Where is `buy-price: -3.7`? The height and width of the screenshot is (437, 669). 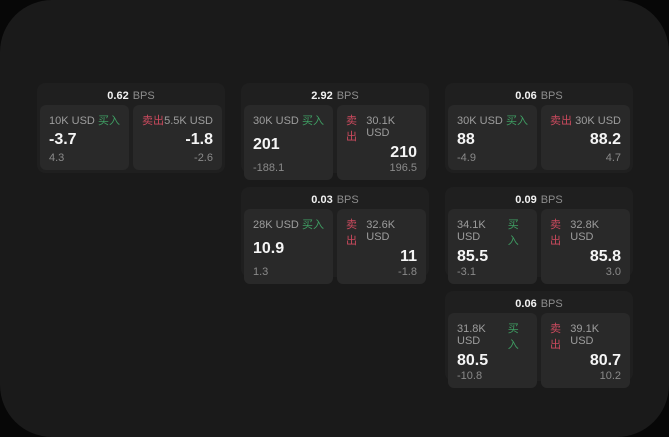 buy-price: -3.7 is located at coordinates (63, 139).